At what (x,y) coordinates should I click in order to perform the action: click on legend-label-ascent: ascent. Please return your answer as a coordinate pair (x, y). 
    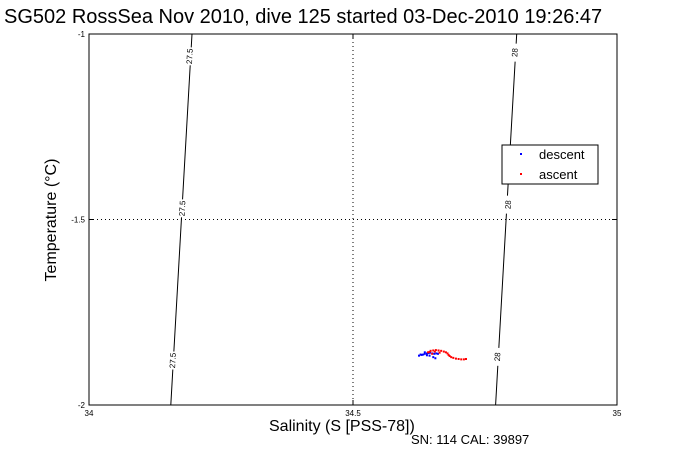
    Looking at the image, I should click on (558, 174).